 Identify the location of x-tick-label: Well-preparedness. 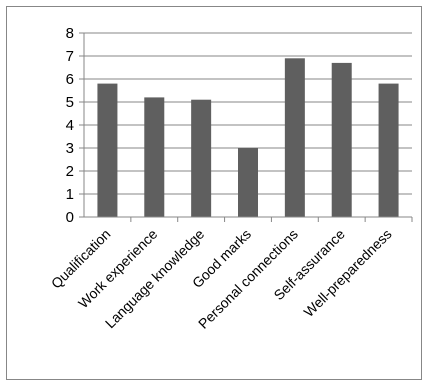
(347, 273).